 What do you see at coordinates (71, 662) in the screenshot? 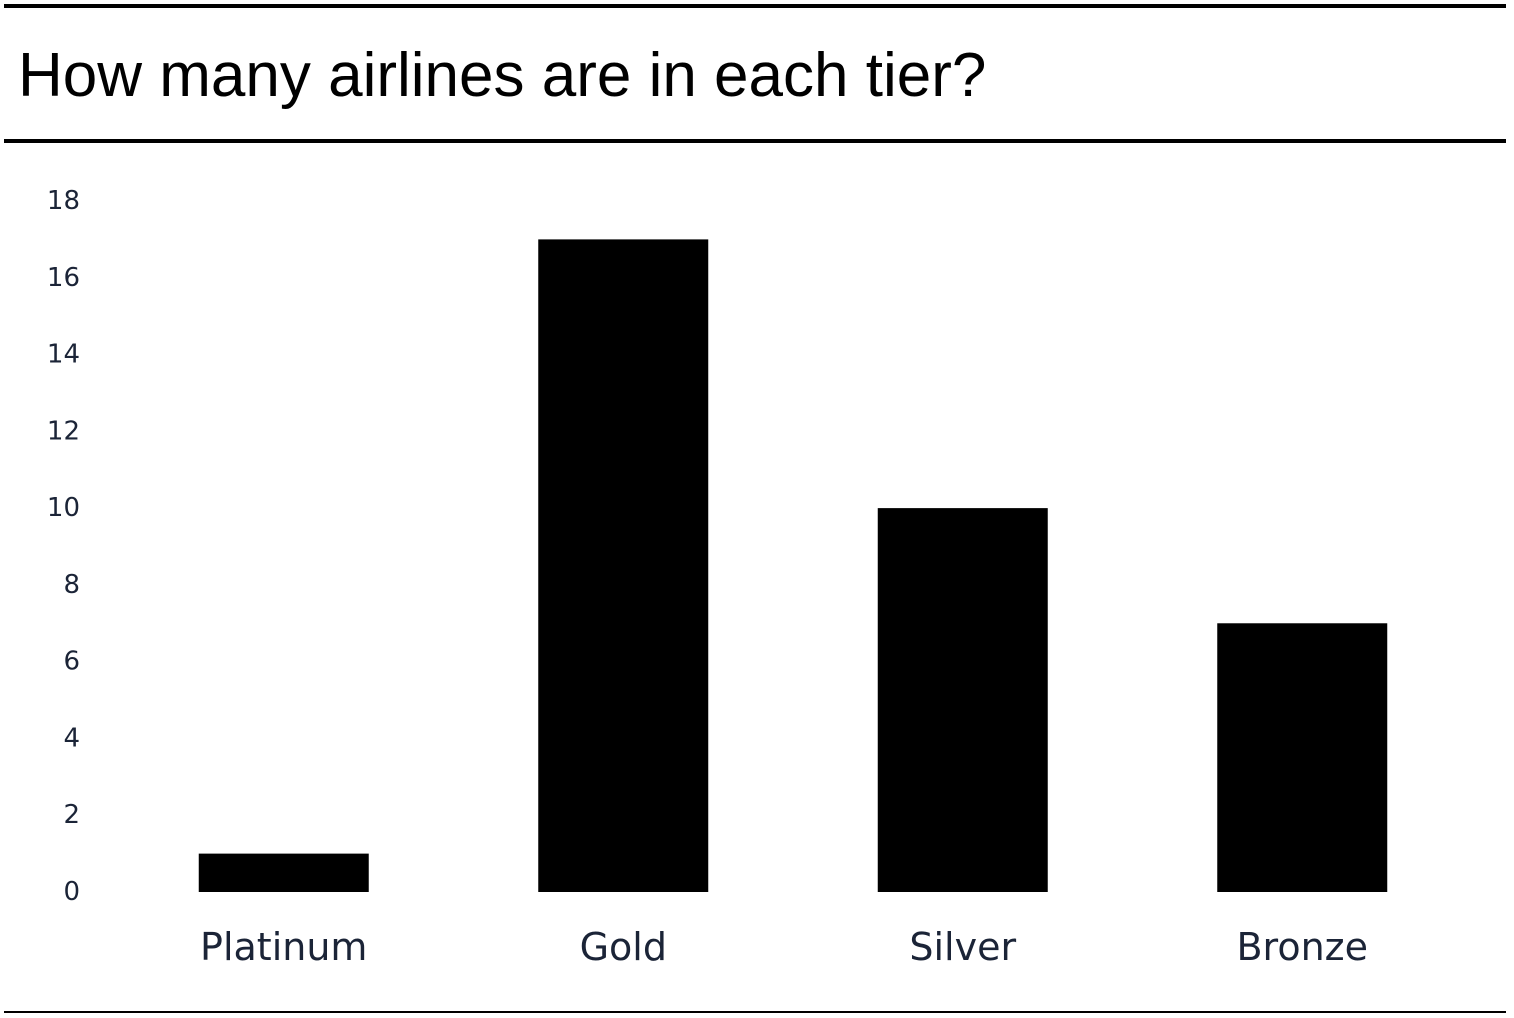
I see `y-tick-label: 6` at bounding box center [71, 662].